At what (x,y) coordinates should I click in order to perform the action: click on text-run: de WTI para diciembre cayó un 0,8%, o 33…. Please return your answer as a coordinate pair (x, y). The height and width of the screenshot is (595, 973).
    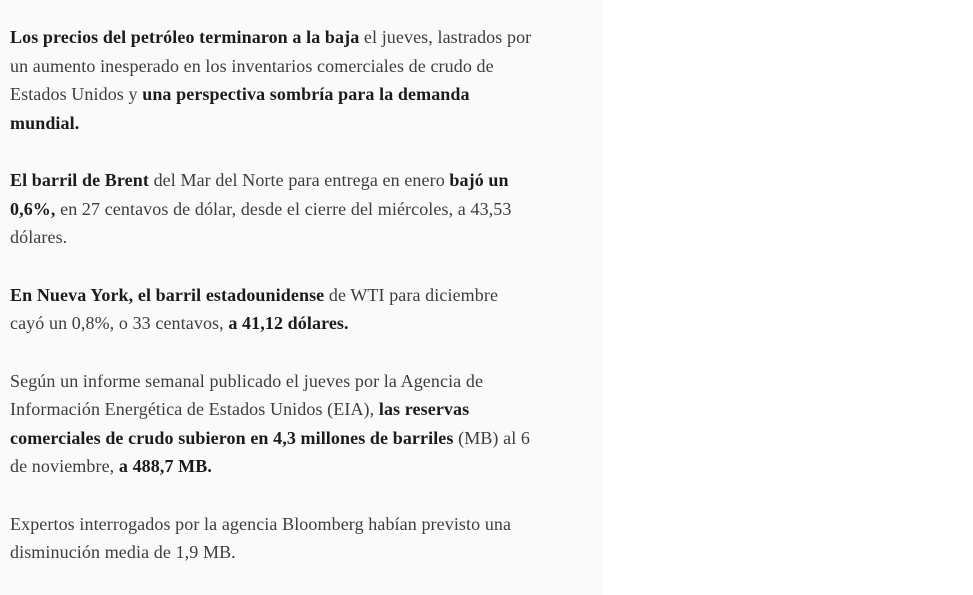
    Looking at the image, I should click on (254, 309).